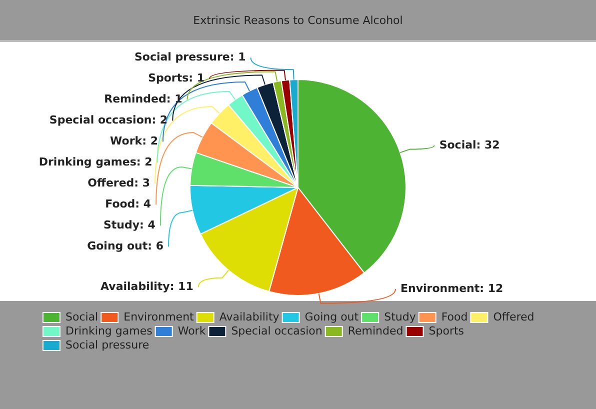  What do you see at coordinates (332, 317) in the screenshot?
I see `legend-label: Going out` at bounding box center [332, 317].